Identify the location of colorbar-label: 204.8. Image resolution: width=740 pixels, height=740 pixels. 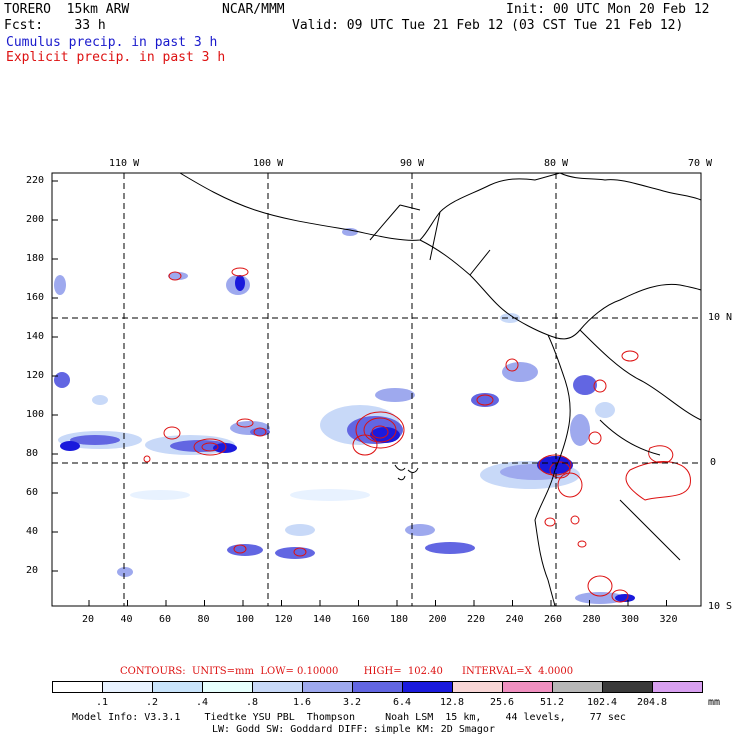
(652, 702).